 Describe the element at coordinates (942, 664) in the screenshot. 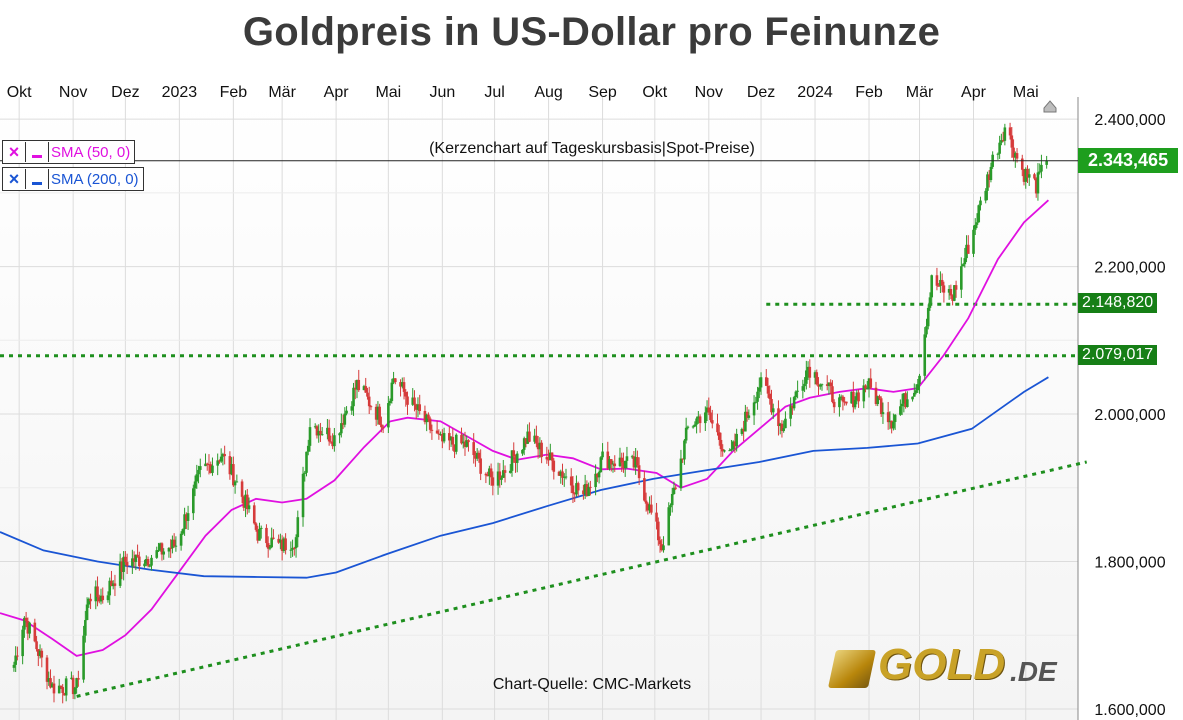

I see `logo-word: GOLD` at that location.